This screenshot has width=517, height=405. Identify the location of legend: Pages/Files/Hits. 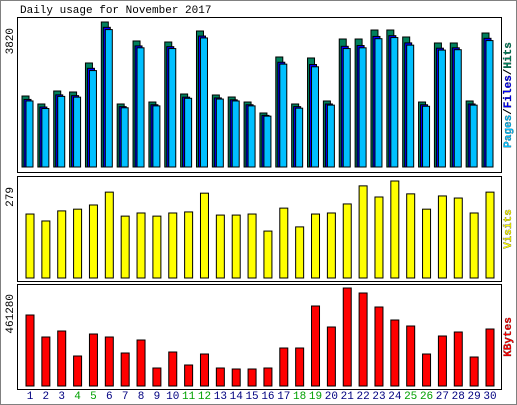
(509, 95).